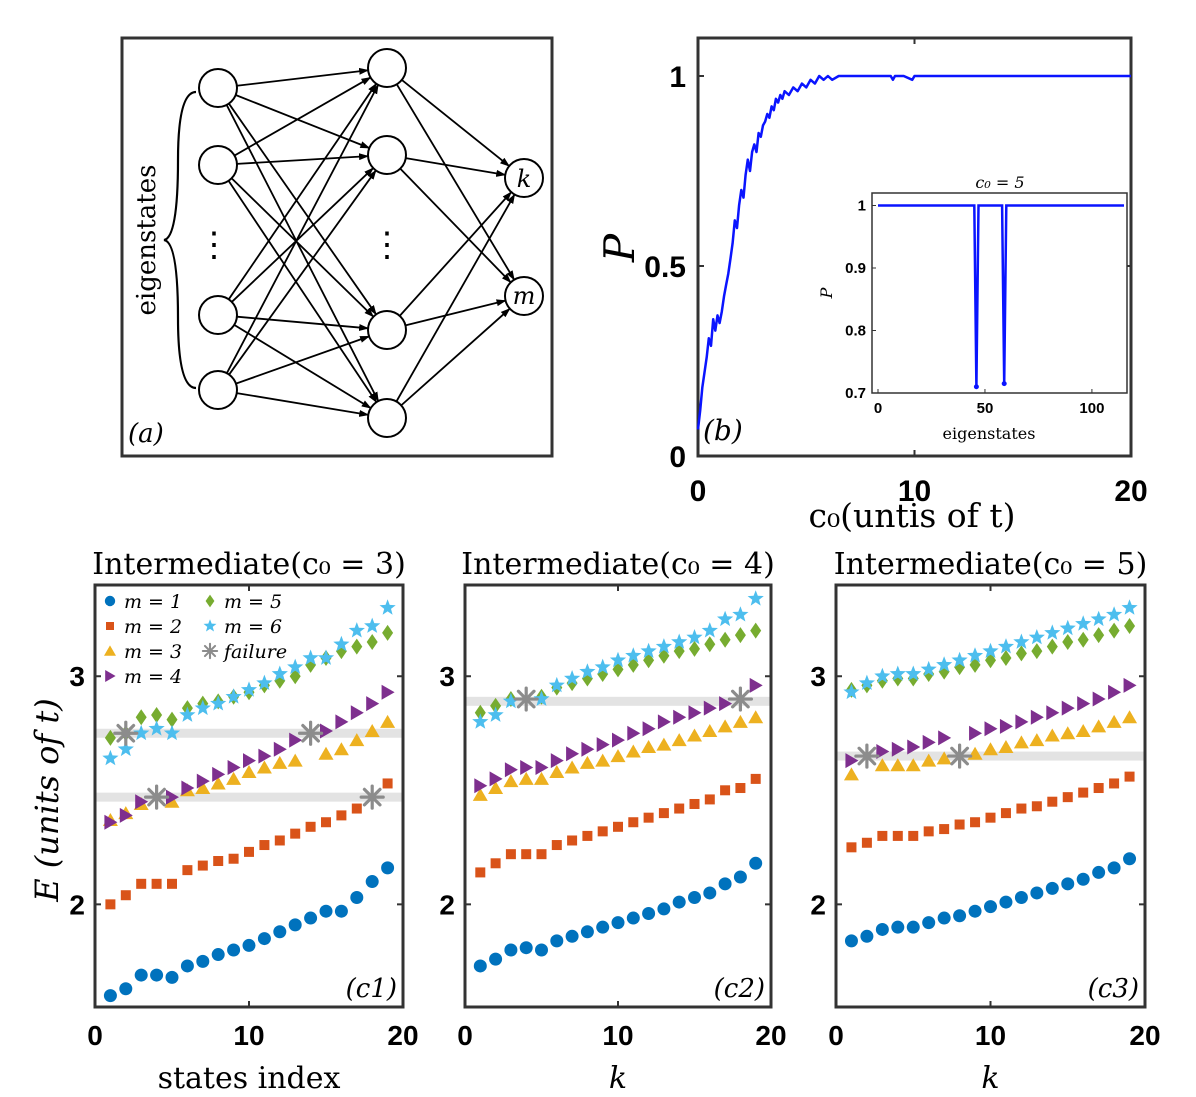 The image size is (1196, 1097). Describe the element at coordinates (153, 652) in the screenshot. I see `legend-label: m = 3` at that location.